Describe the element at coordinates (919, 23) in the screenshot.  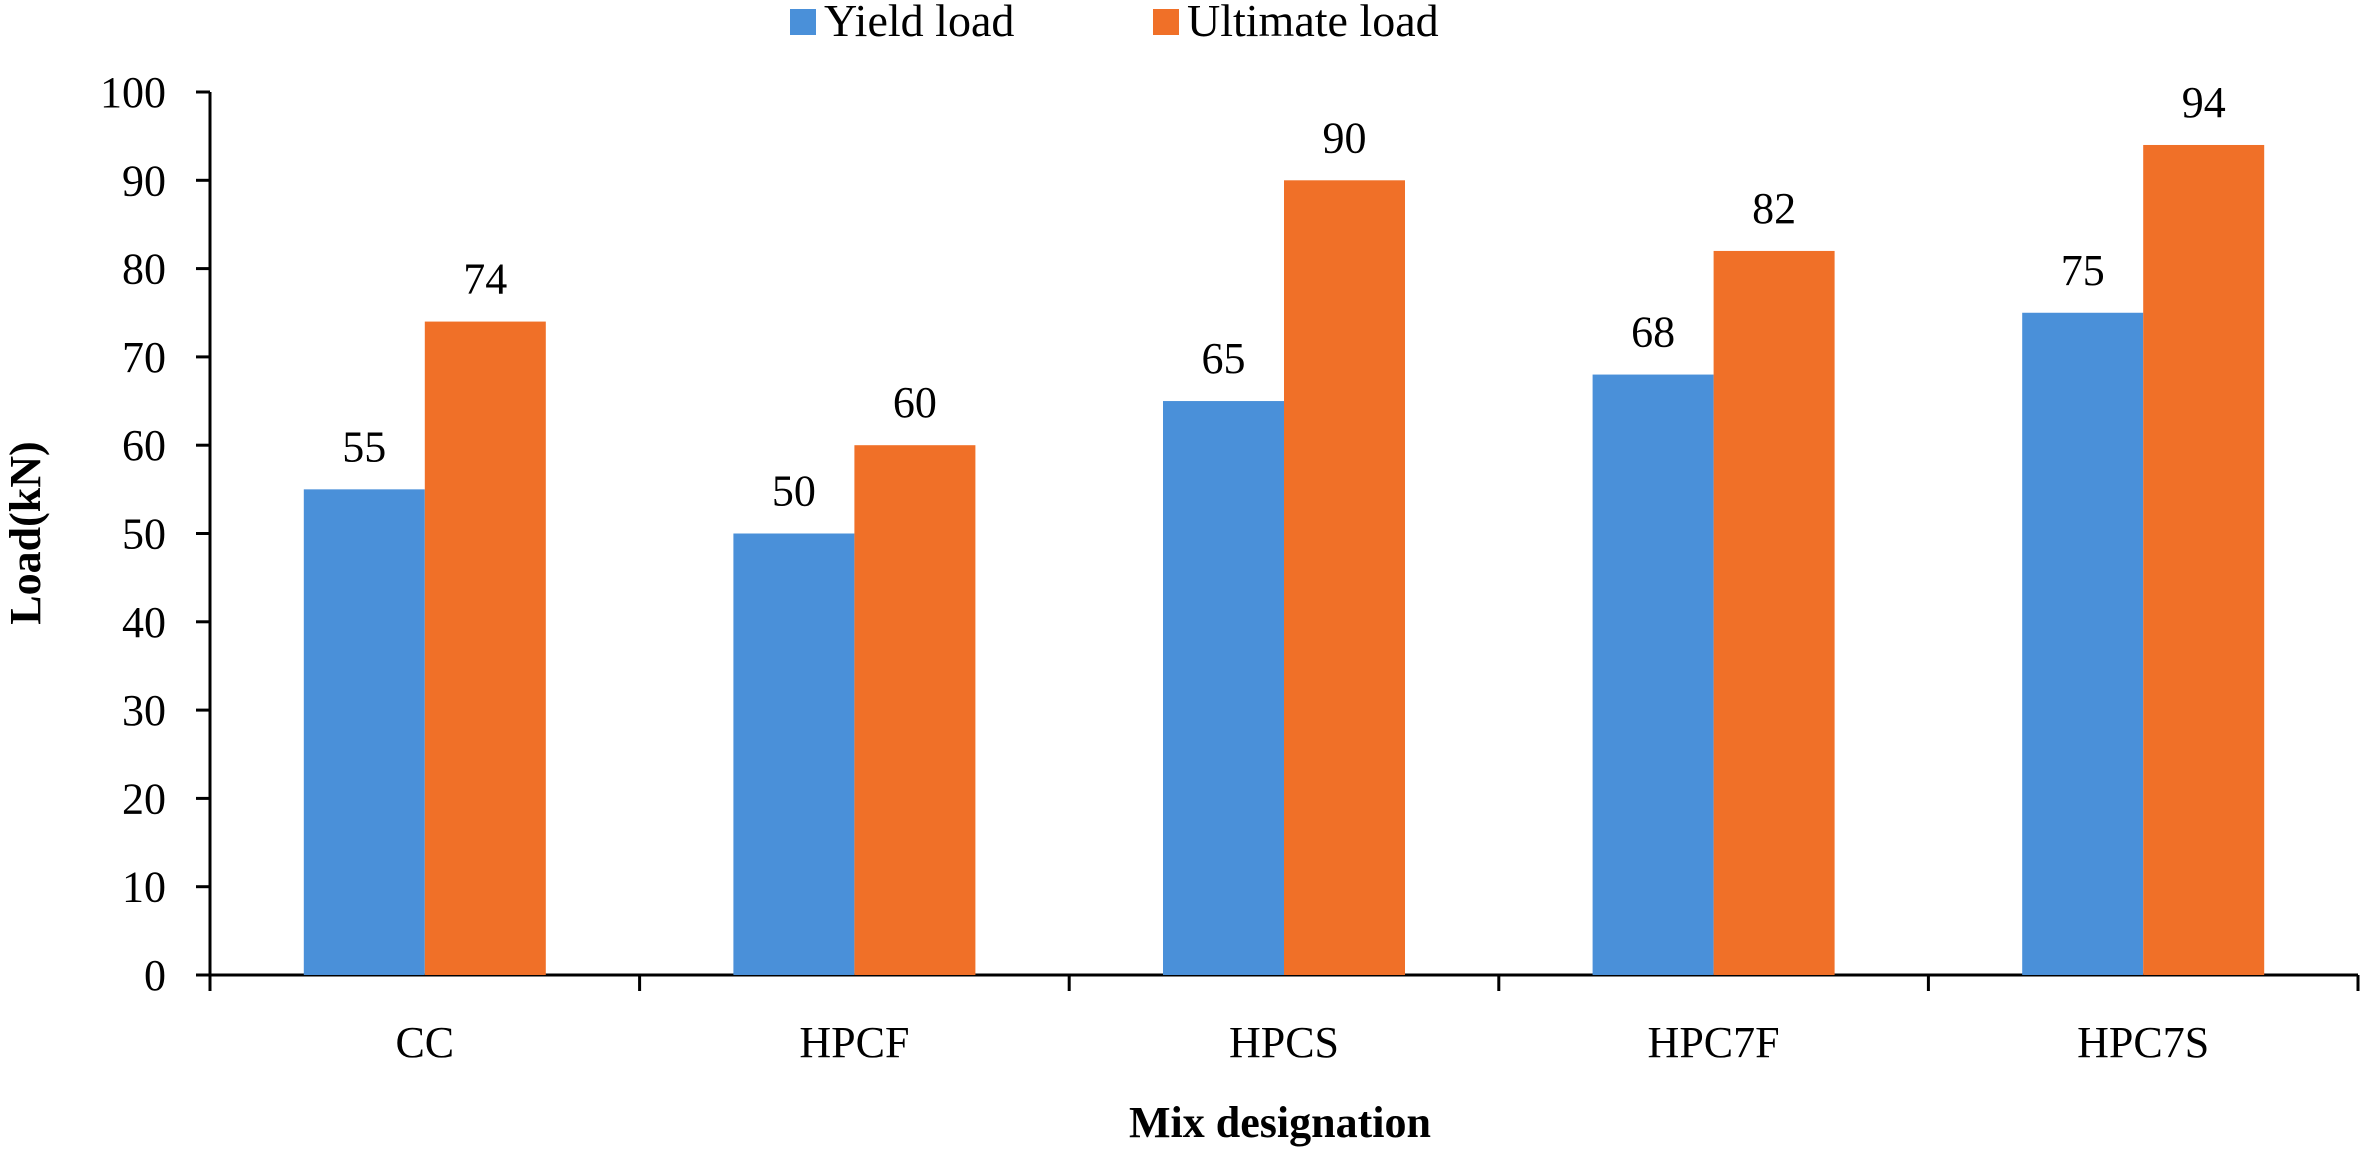
I see `legend-label: Yield load` at that location.